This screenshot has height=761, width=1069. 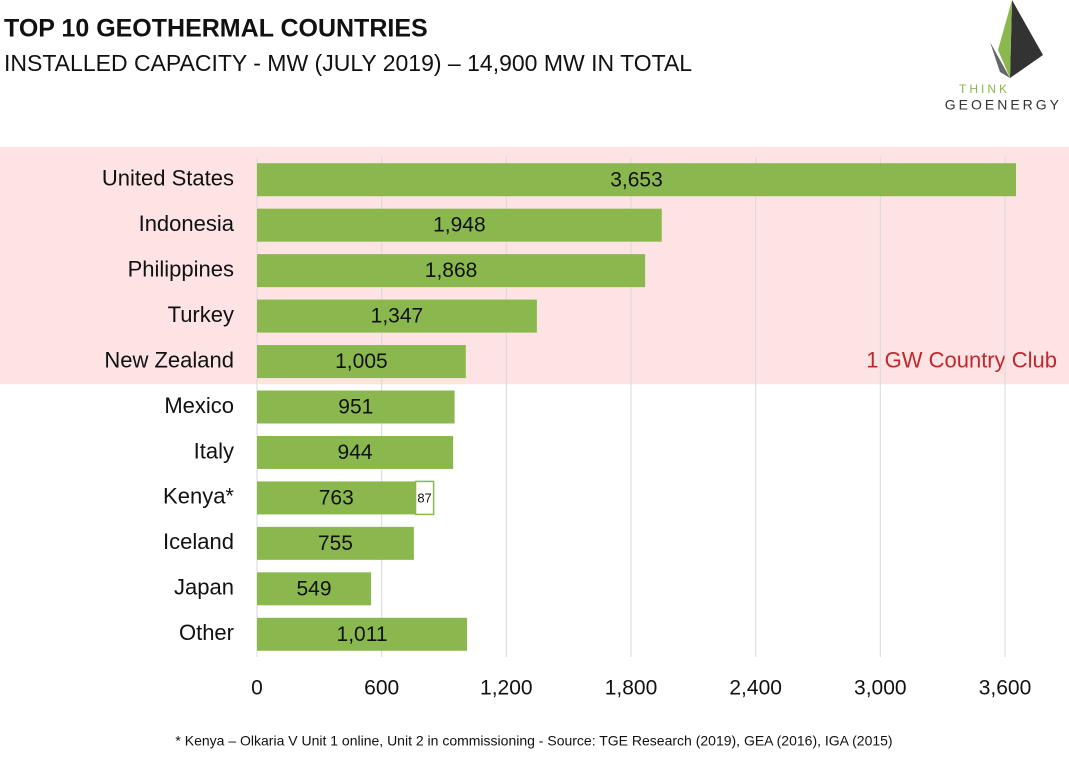 I want to click on x-tick-label: 1,200, so click(x=506, y=688).